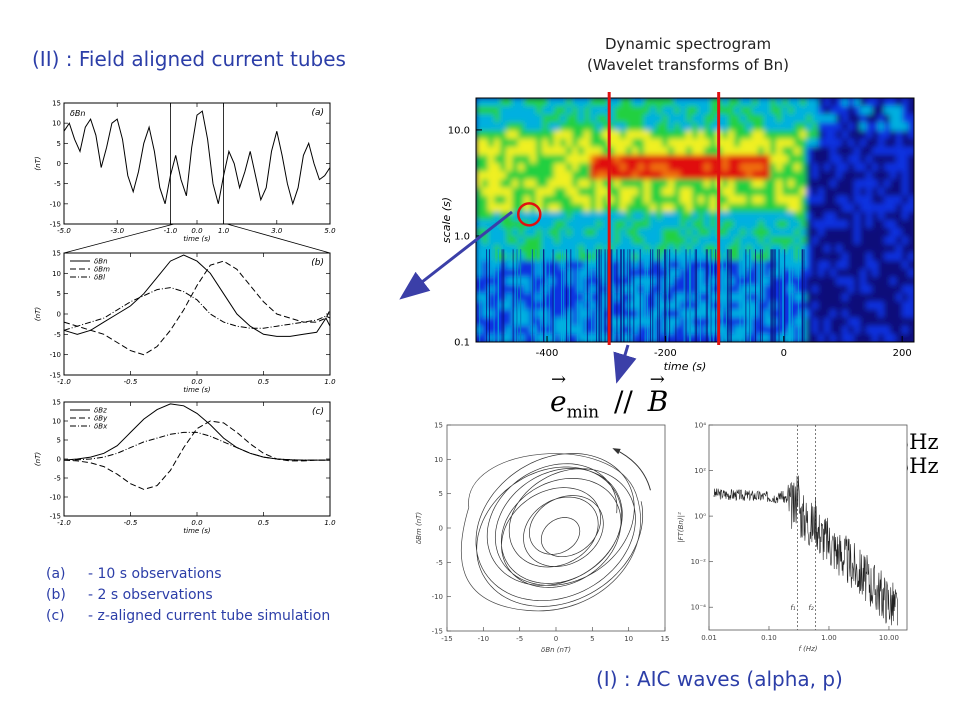  What do you see at coordinates (171, 231) in the screenshot?
I see `x-tick-label: -1.0` at bounding box center [171, 231].